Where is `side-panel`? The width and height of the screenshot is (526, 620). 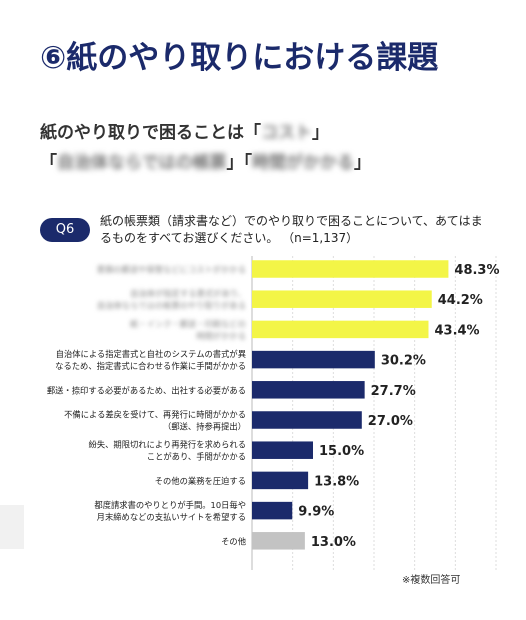
side-panel is located at coordinates (12, 527).